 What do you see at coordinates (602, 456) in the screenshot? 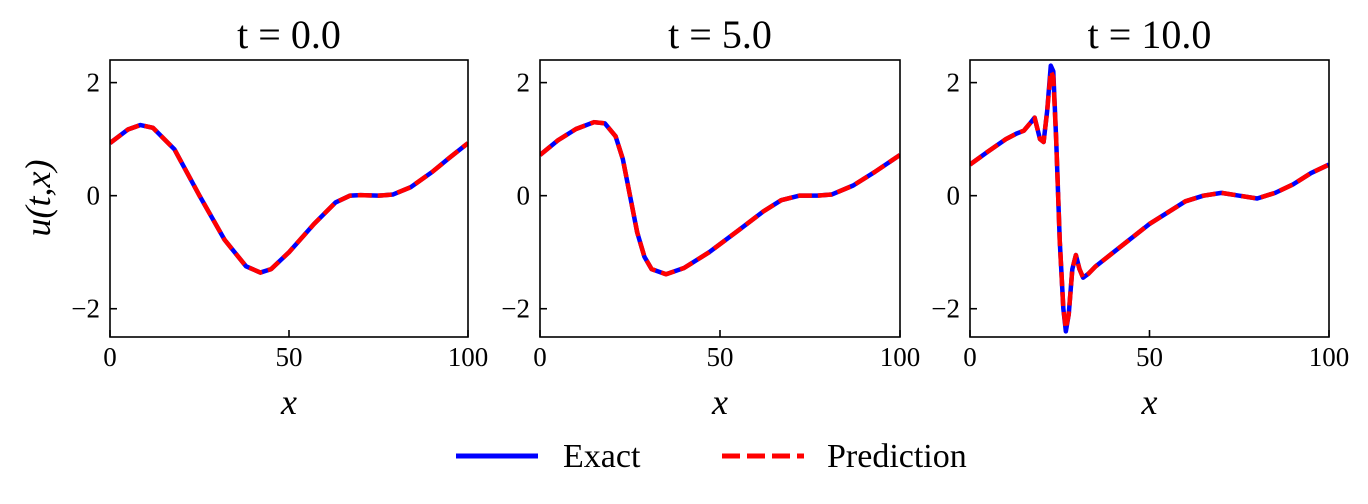
I see `legend-label-exact: Exact` at bounding box center [602, 456].